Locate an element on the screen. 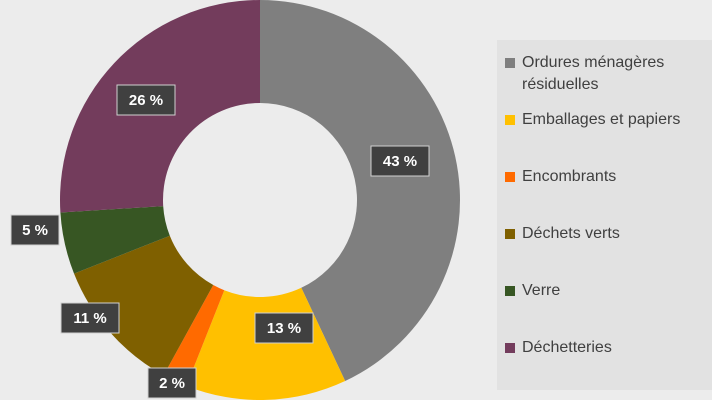 The width and height of the screenshot is (712, 400). data-label: 5 % is located at coordinates (35, 230).